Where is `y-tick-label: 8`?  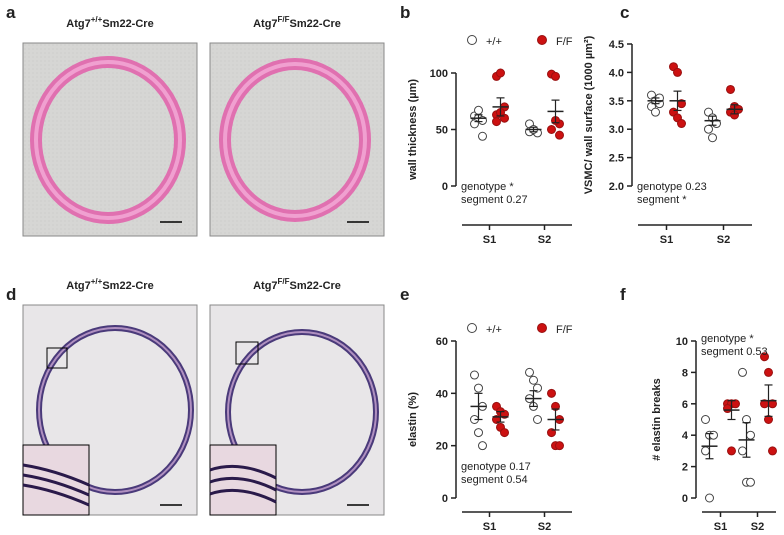 y-tick-label: 8 is located at coordinates (685, 373).